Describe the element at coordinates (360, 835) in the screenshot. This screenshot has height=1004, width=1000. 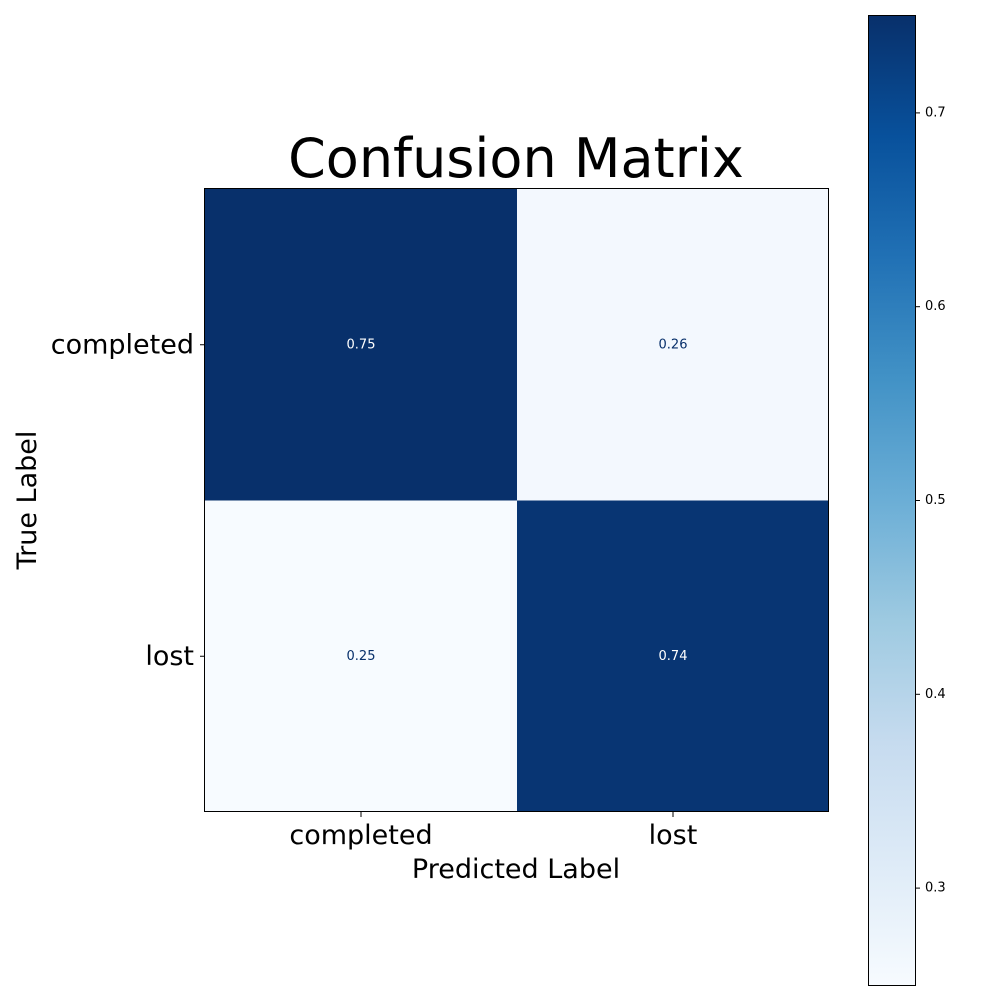
I see `x-tick-label: completed` at that location.